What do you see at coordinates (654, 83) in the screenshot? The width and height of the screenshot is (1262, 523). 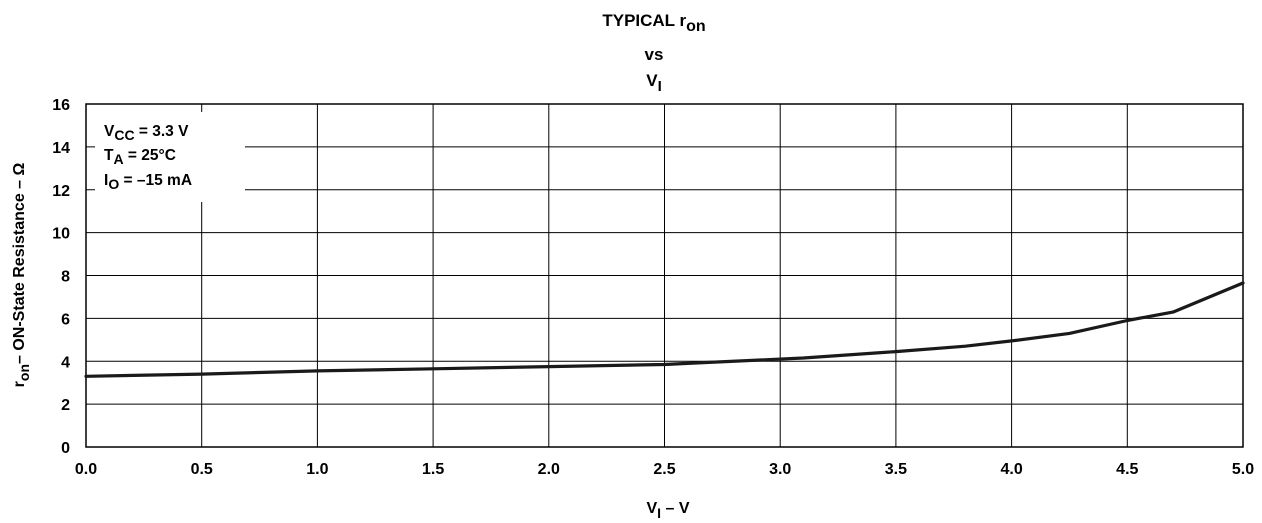 I see `title-line-3: VI` at bounding box center [654, 83].